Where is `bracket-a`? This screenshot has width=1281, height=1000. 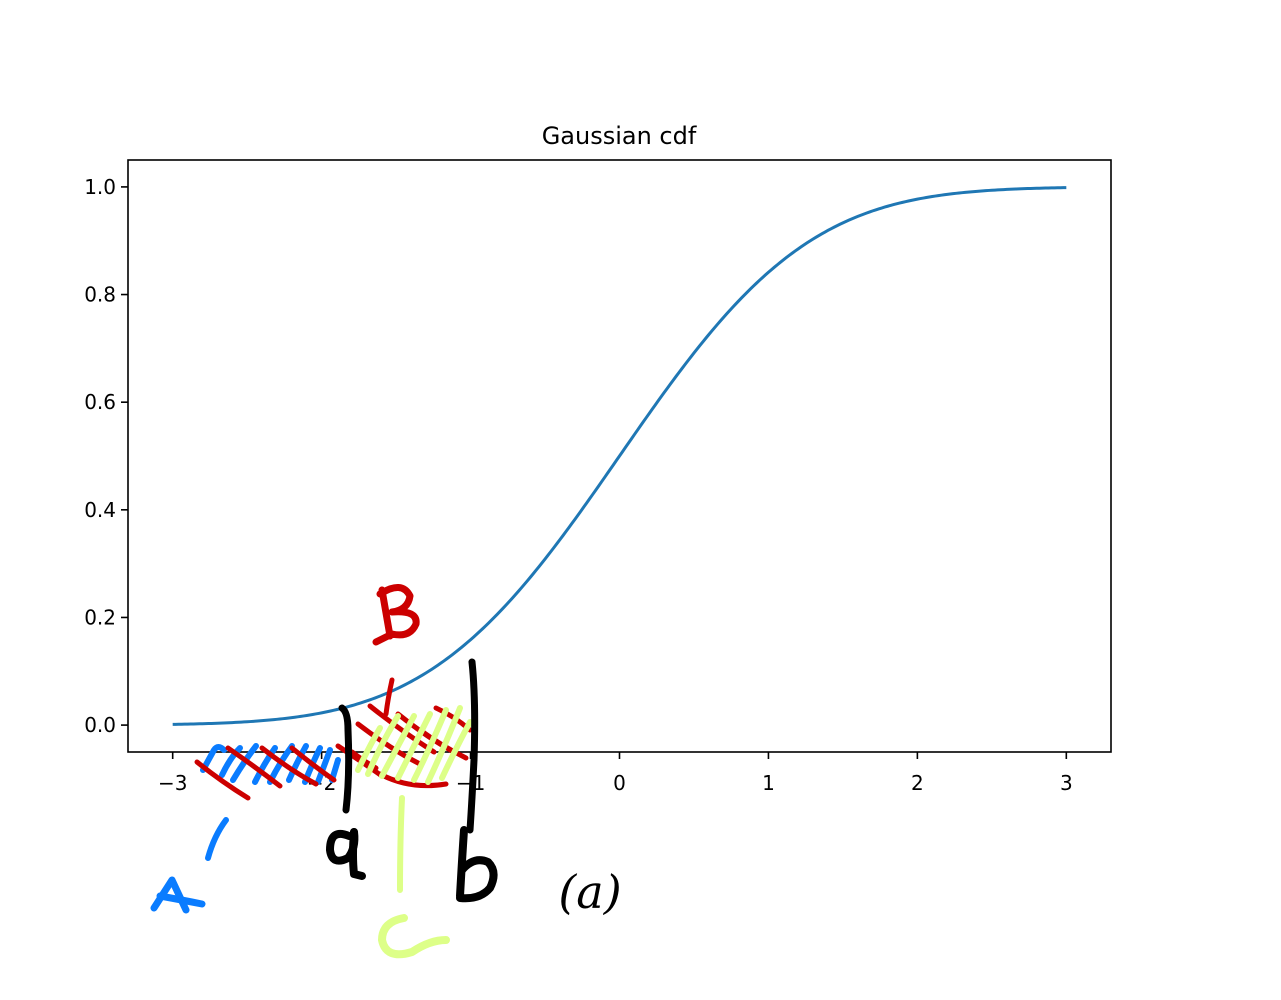
bracket-a is located at coordinates (345, 759).